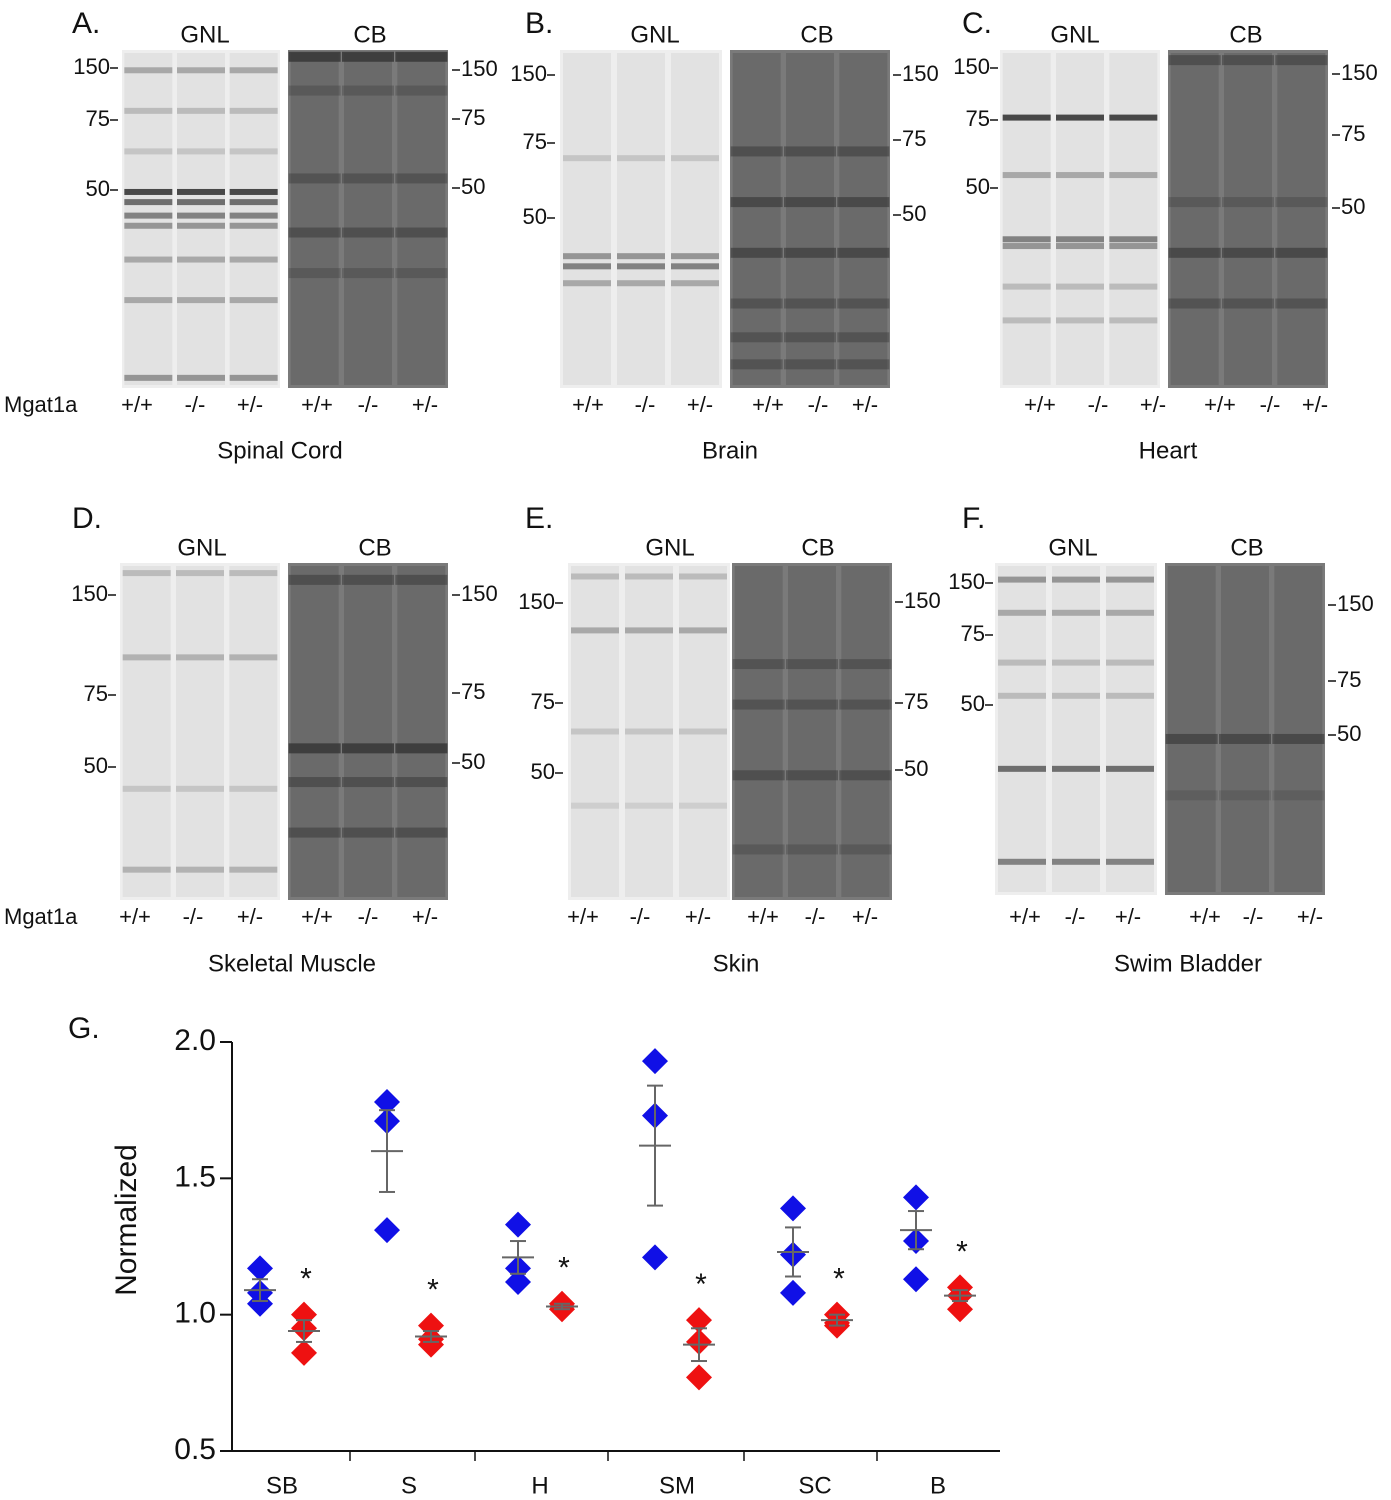  Describe the element at coordinates (730, 450) in the screenshot. I see `tissue-label: Brain` at that location.